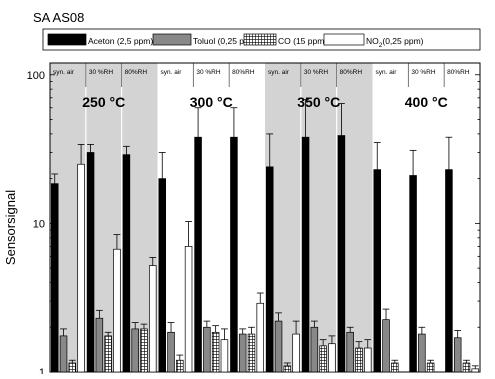 The height and width of the screenshot is (379, 495). I want to click on temperature-label: 350 °C, so click(318, 102).